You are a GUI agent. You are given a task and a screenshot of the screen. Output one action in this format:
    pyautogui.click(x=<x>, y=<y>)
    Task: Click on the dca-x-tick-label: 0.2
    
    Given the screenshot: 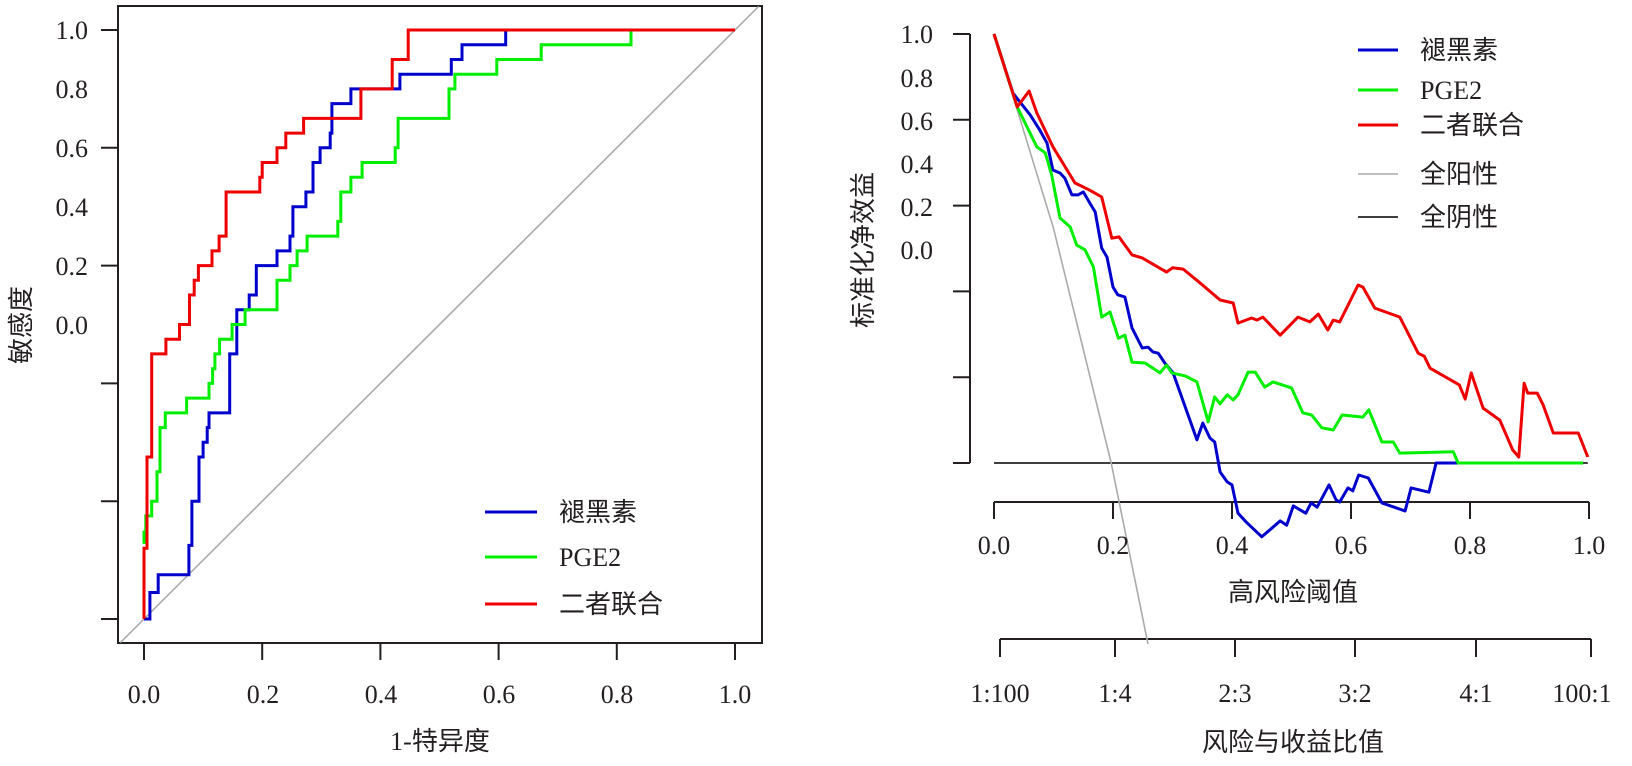 What is the action you would take?
    pyautogui.click(x=1113, y=545)
    